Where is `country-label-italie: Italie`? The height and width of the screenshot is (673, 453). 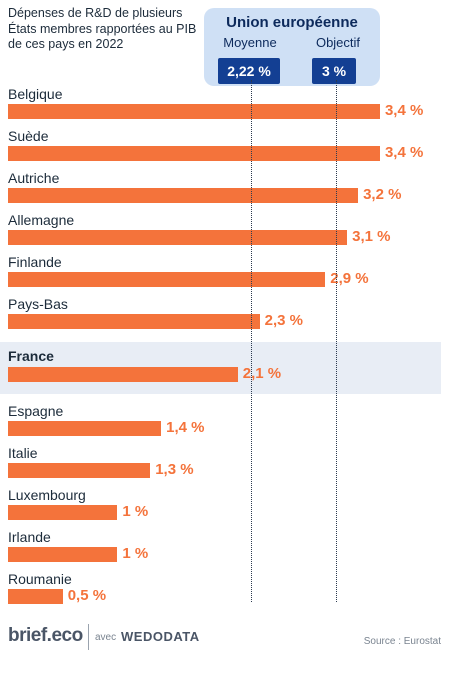
country-label-italie: Italie is located at coordinates (23, 453).